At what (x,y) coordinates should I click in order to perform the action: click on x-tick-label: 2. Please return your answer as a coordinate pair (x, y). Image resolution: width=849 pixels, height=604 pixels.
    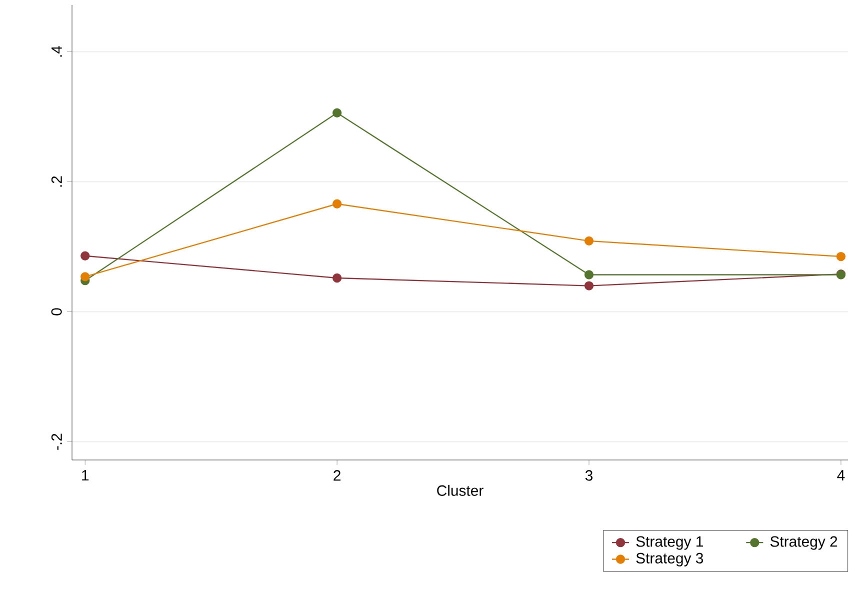
    Looking at the image, I should click on (337, 475).